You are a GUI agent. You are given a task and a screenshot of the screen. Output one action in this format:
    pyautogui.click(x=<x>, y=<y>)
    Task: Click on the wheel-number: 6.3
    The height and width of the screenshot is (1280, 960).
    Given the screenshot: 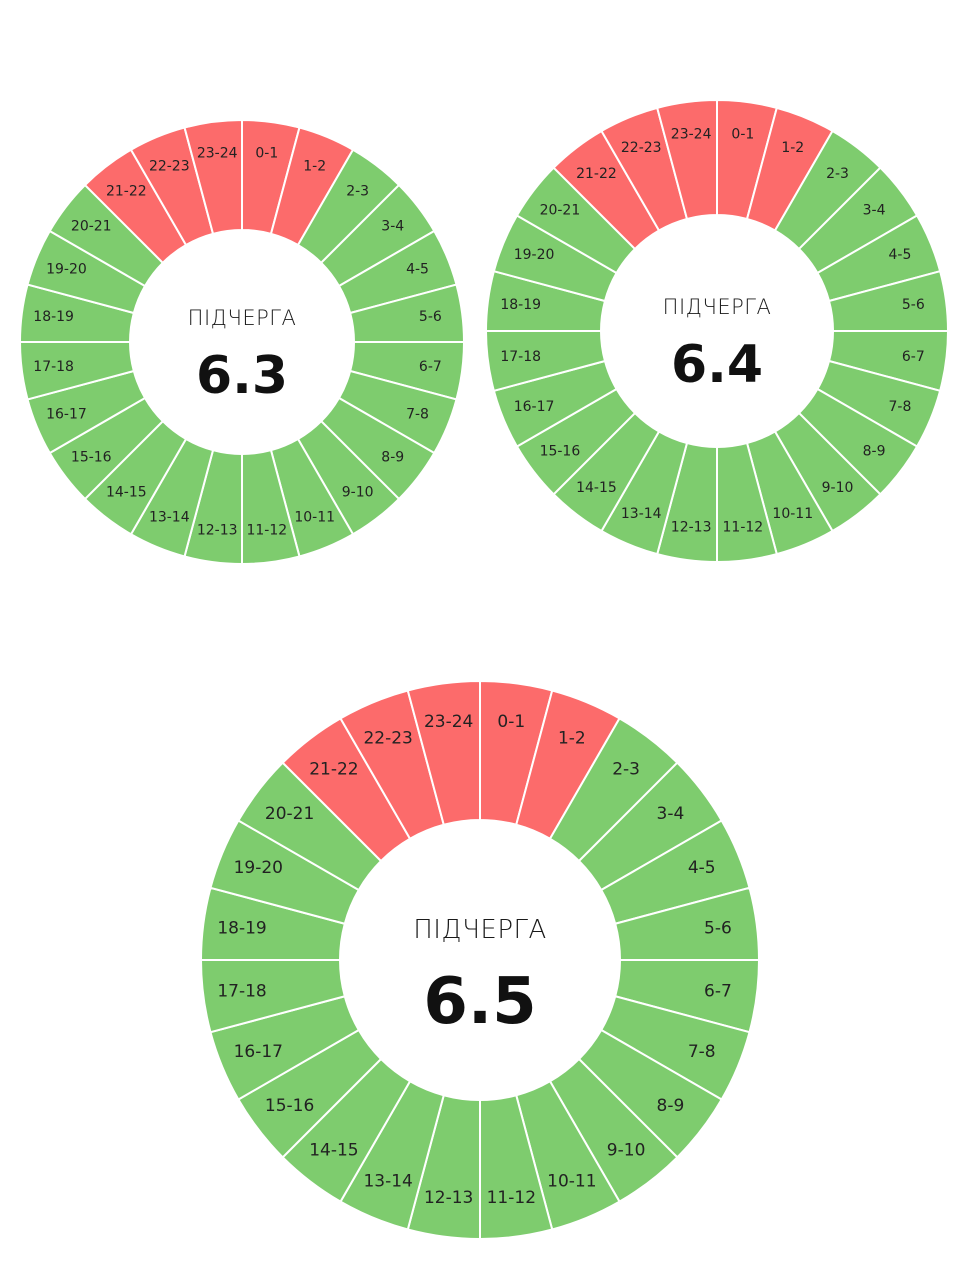 What is the action you would take?
    pyautogui.click(x=242, y=376)
    